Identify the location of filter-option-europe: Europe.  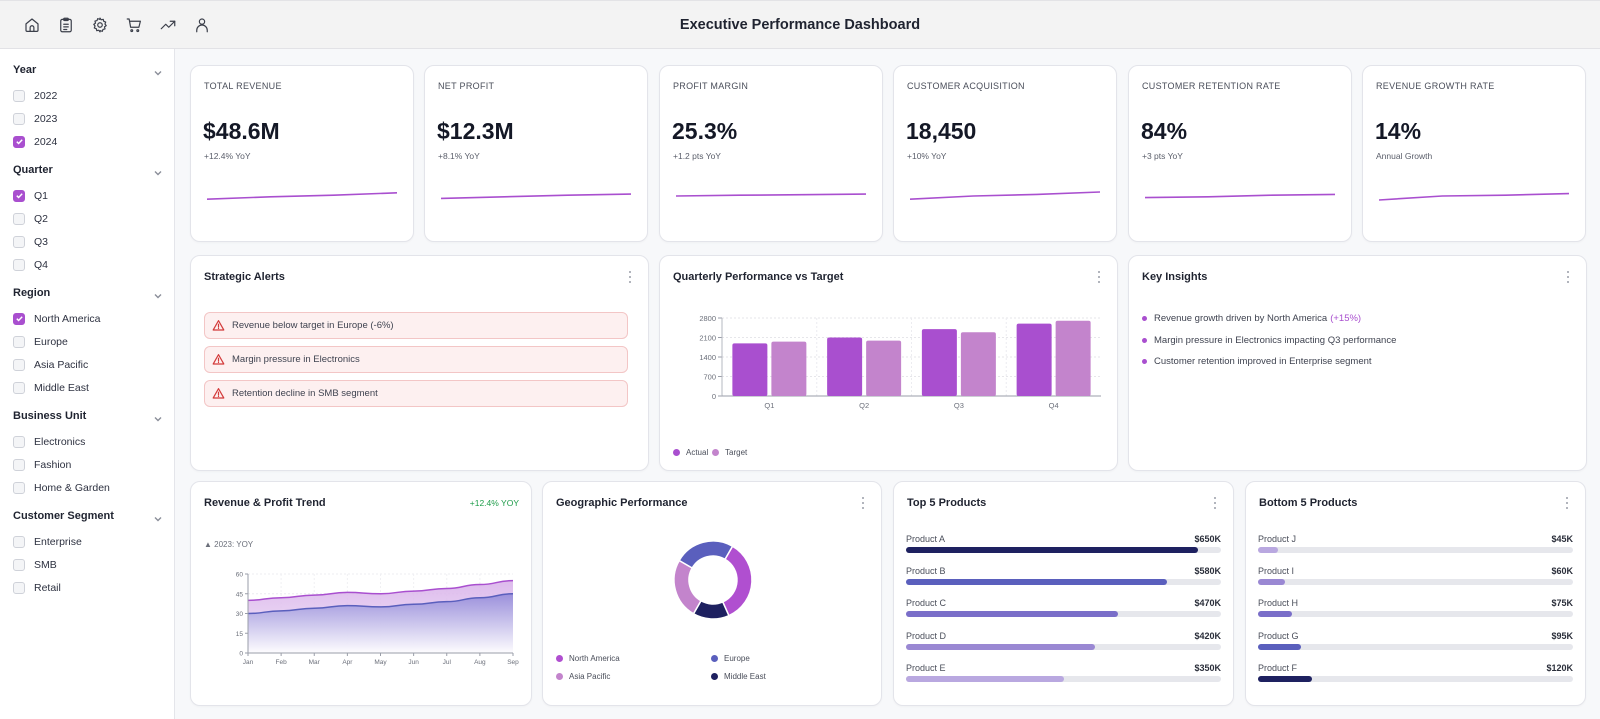
(93, 341).